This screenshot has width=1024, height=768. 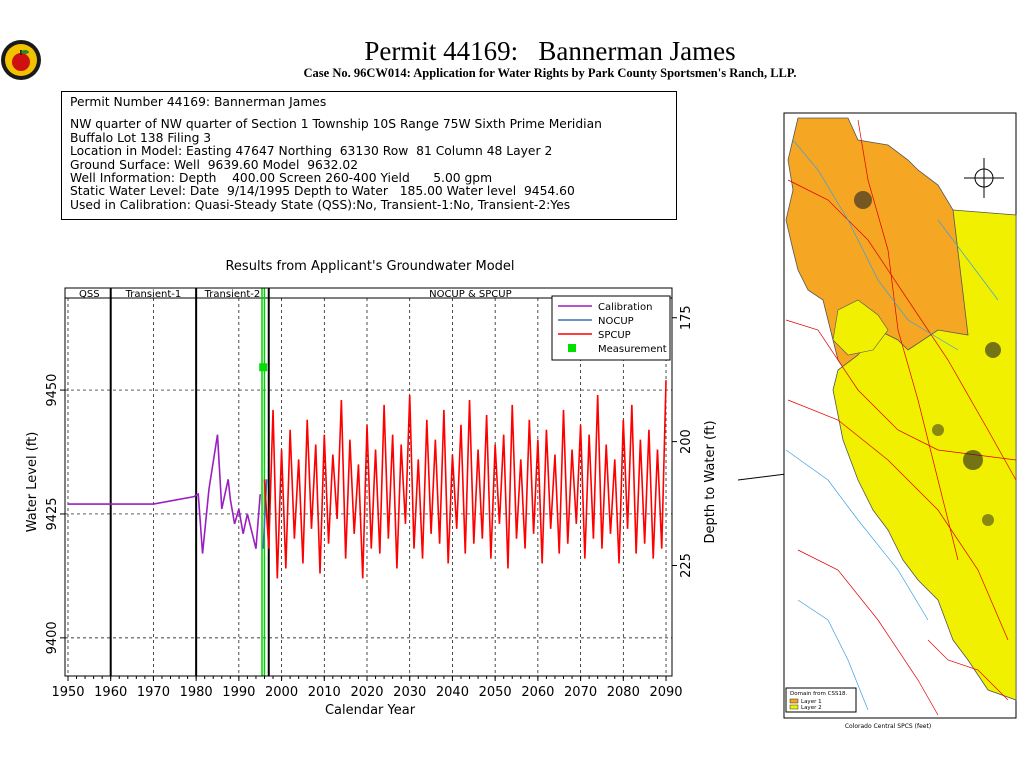 What do you see at coordinates (686, 565) in the screenshot?
I see `y2-tick-label: 225` at bounding box center [686, 565].